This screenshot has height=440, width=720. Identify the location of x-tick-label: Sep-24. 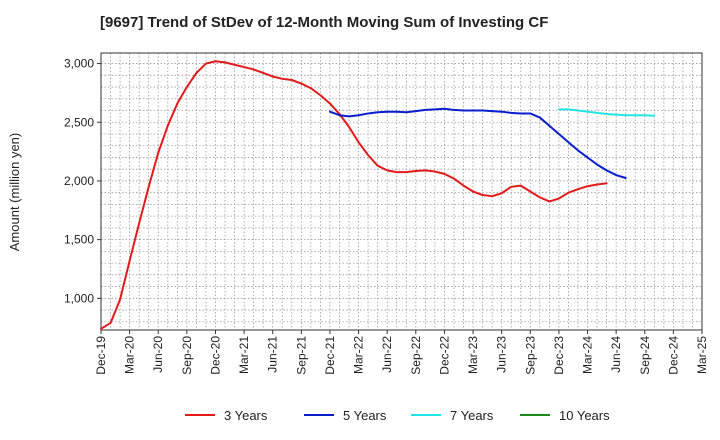
(645, 355).